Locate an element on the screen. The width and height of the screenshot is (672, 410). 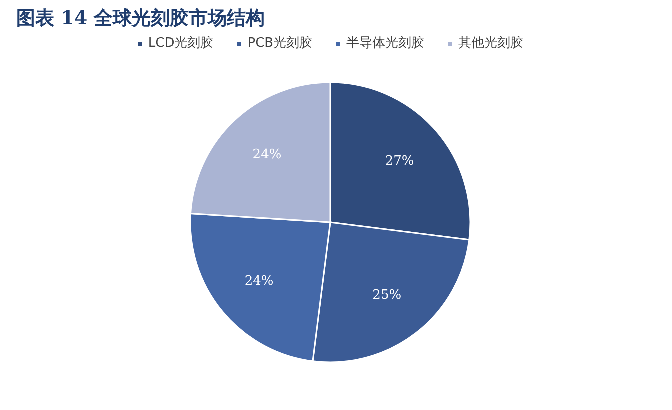
legend-label: LCD光刻胶 is located at coordinates (181, 43).